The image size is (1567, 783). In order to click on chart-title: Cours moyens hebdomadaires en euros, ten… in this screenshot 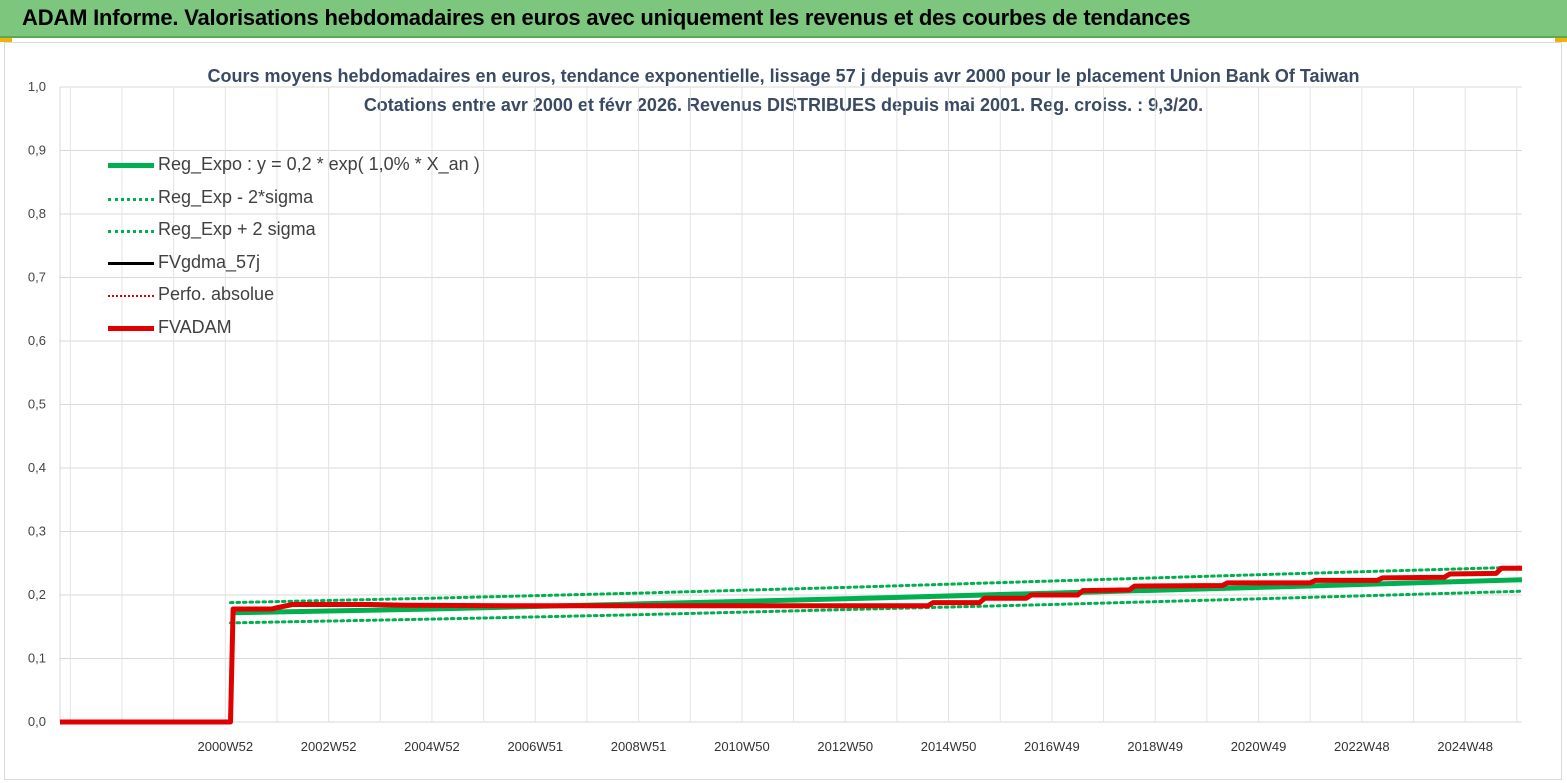, I will do `click(783, 91)`.